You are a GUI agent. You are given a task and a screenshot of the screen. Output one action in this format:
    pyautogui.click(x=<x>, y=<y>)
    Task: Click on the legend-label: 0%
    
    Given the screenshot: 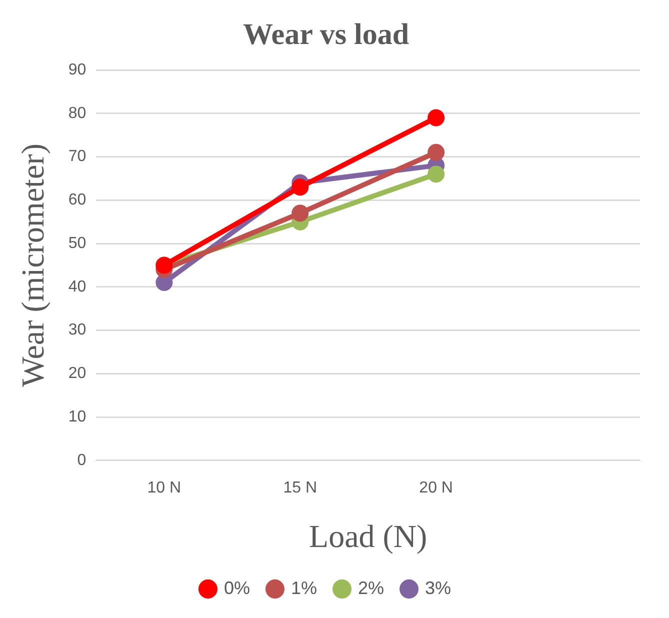 What is the action you would take?
    pyautogui.click(x=237, y=588)
    